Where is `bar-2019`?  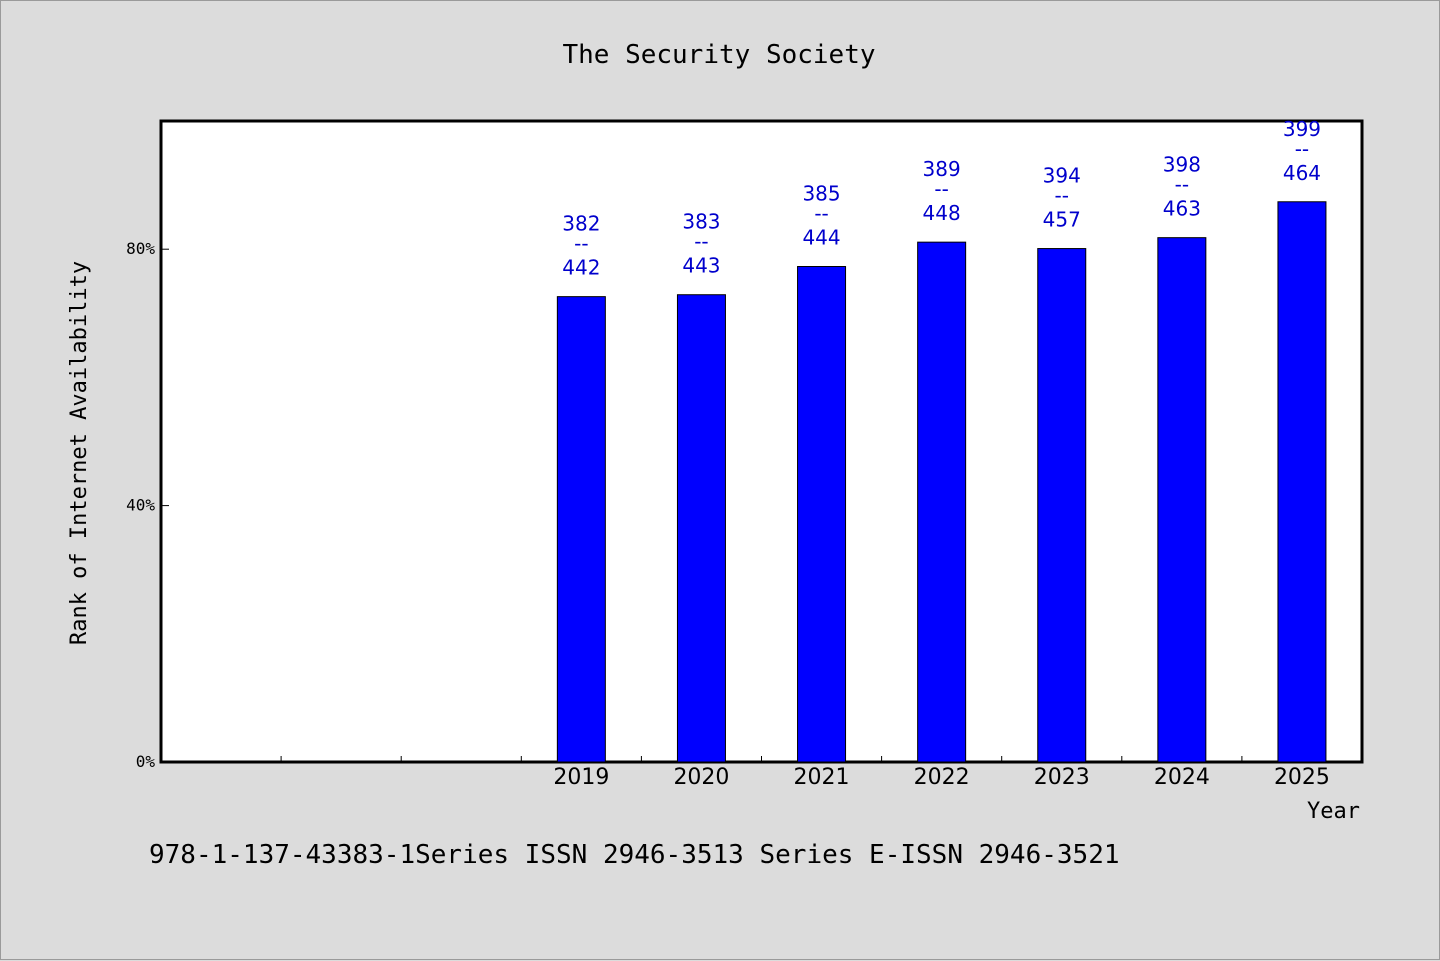
bar-2019 is located at coordinates (581, 529).